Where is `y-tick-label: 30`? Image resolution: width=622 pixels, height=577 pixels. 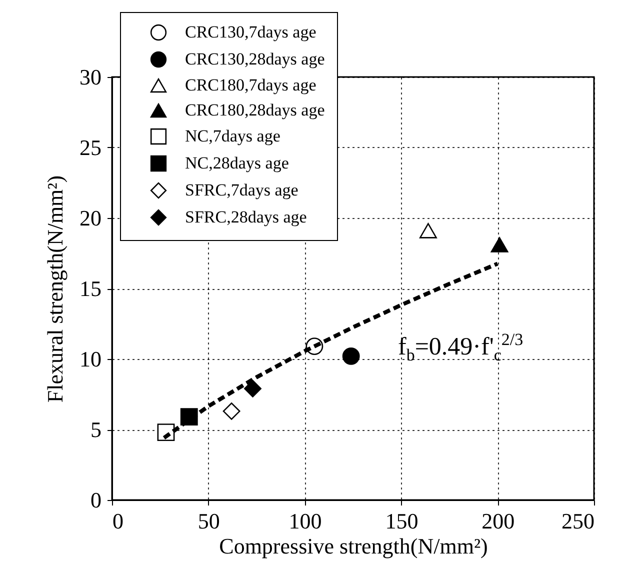 y-tick-label: 30 is located at coordinates (91, 77).